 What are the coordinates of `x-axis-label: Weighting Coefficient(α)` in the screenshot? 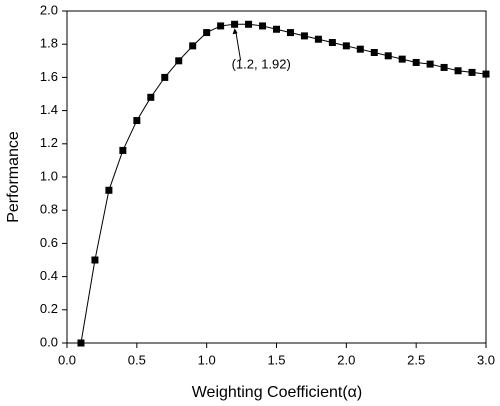 It's located at (277, 392).